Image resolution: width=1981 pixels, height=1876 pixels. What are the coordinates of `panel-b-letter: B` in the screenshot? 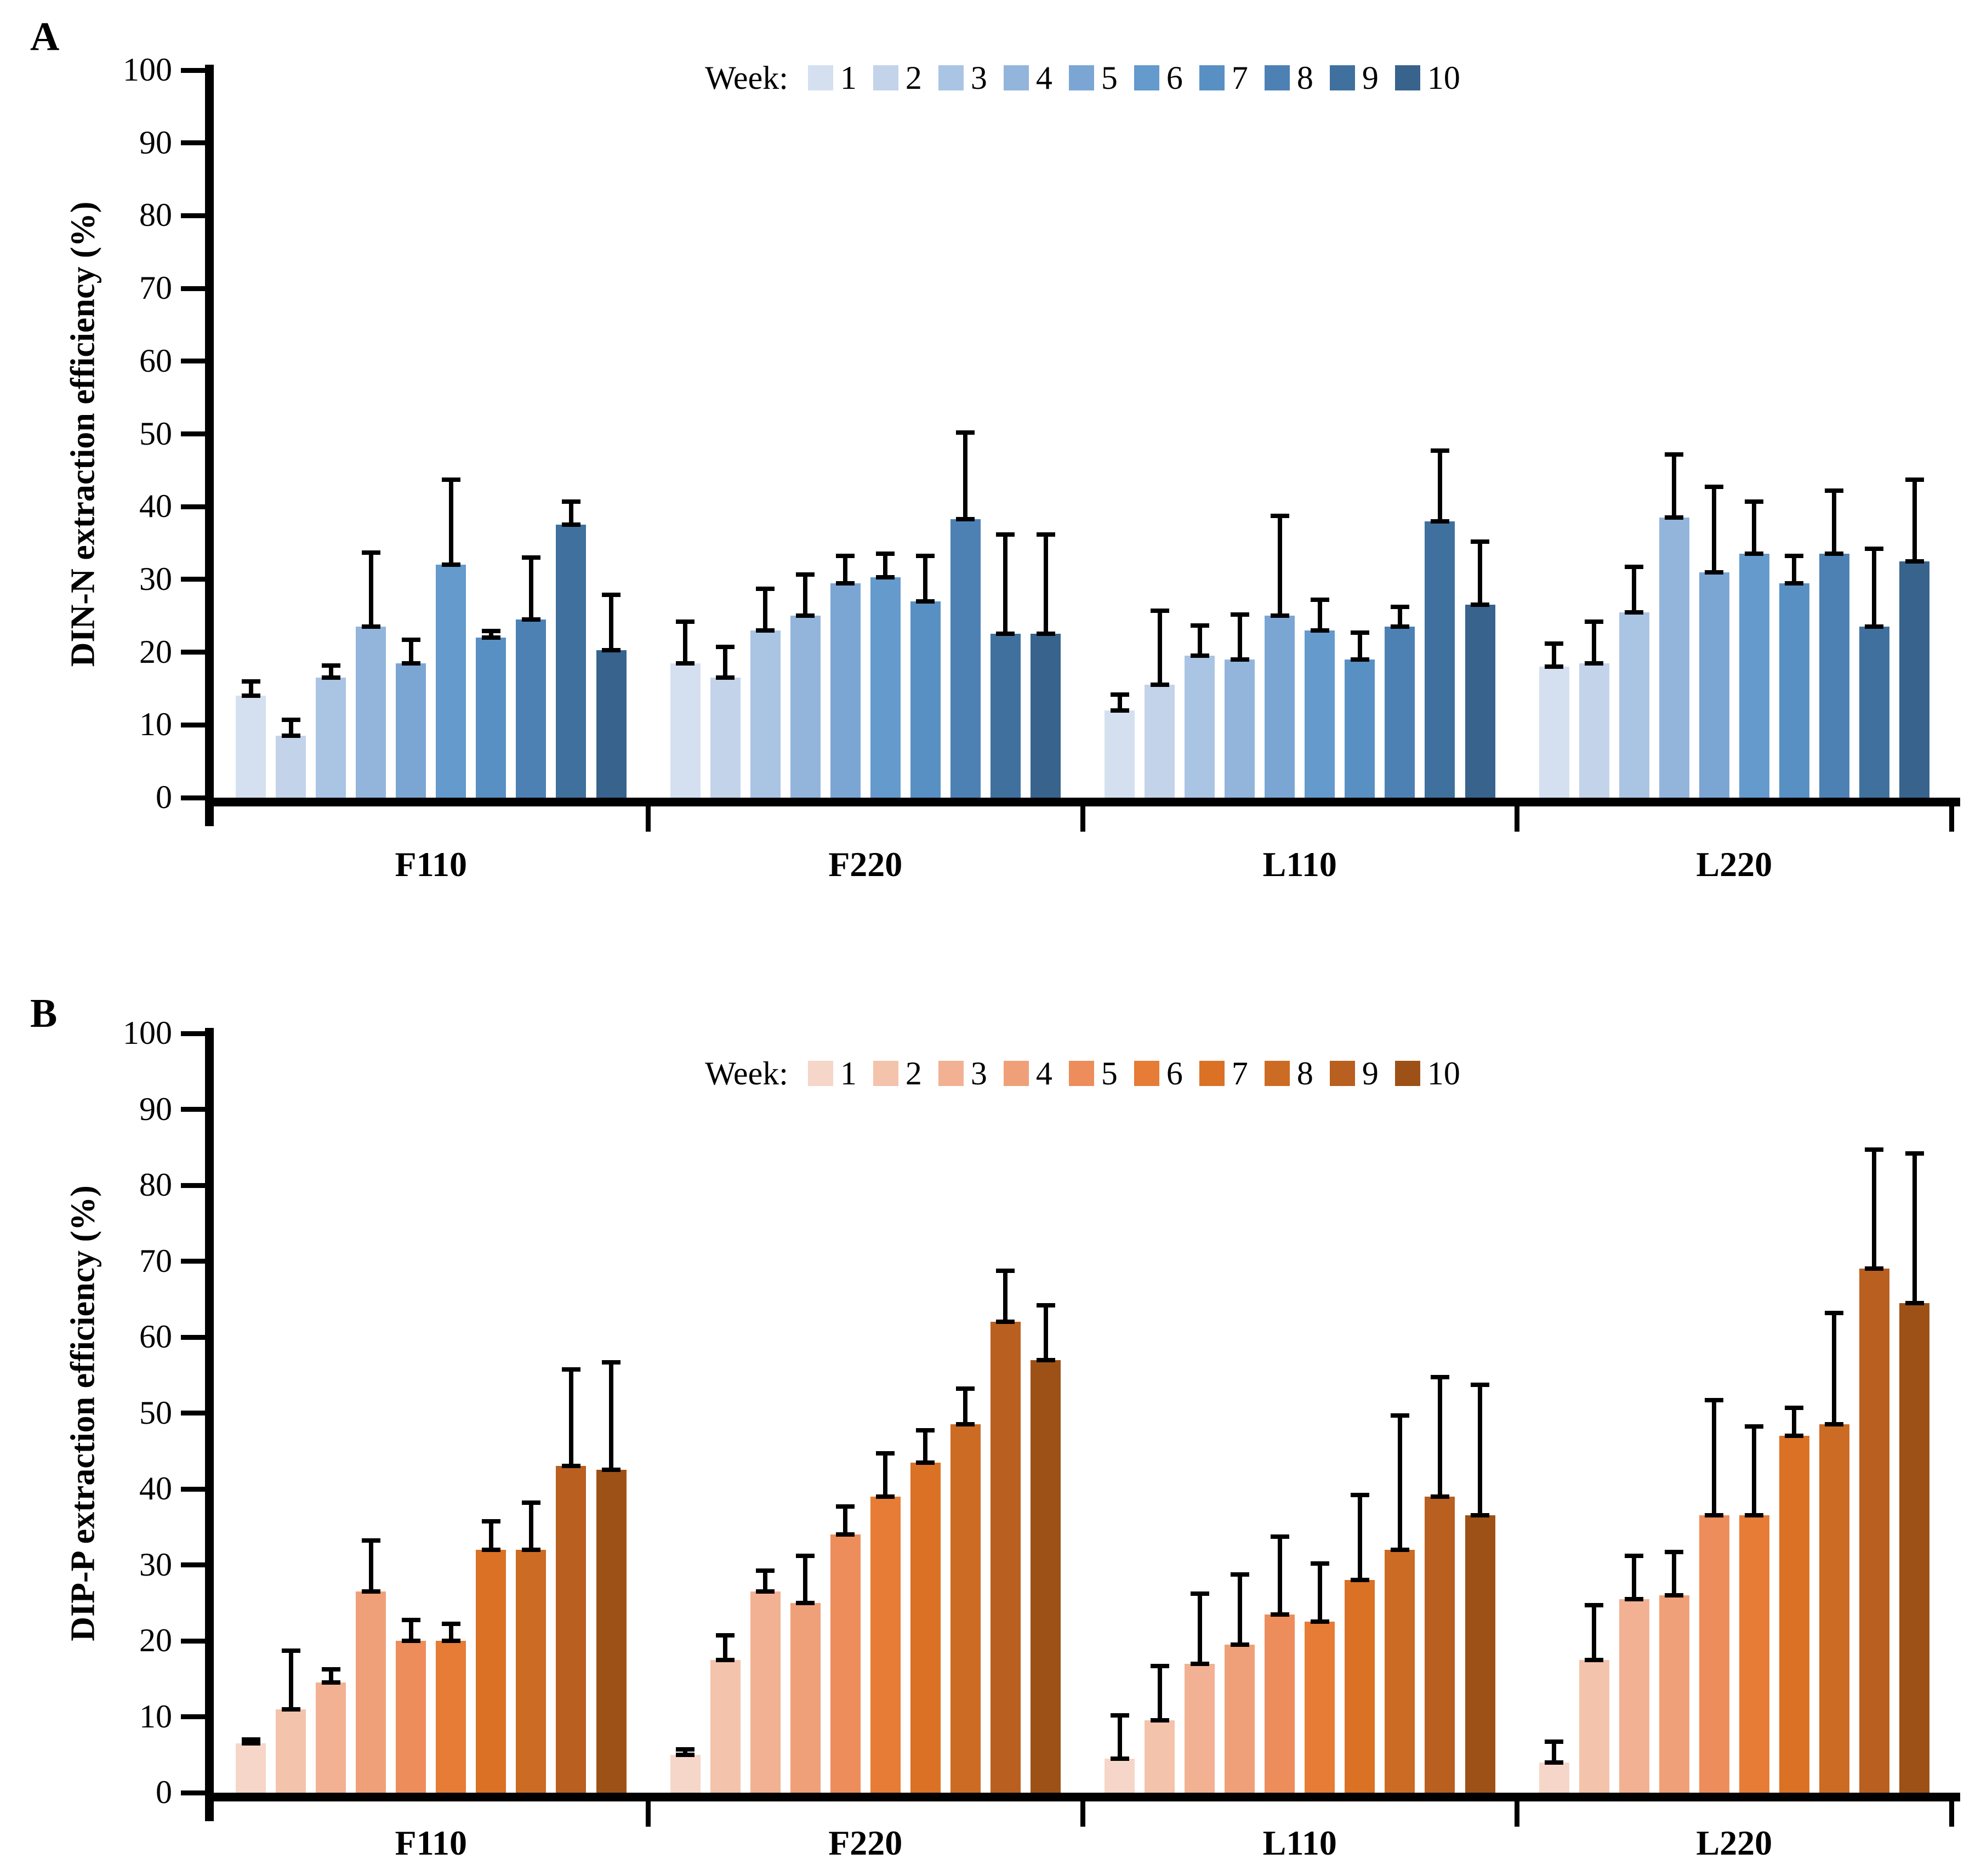 It's located at (44, 1013).